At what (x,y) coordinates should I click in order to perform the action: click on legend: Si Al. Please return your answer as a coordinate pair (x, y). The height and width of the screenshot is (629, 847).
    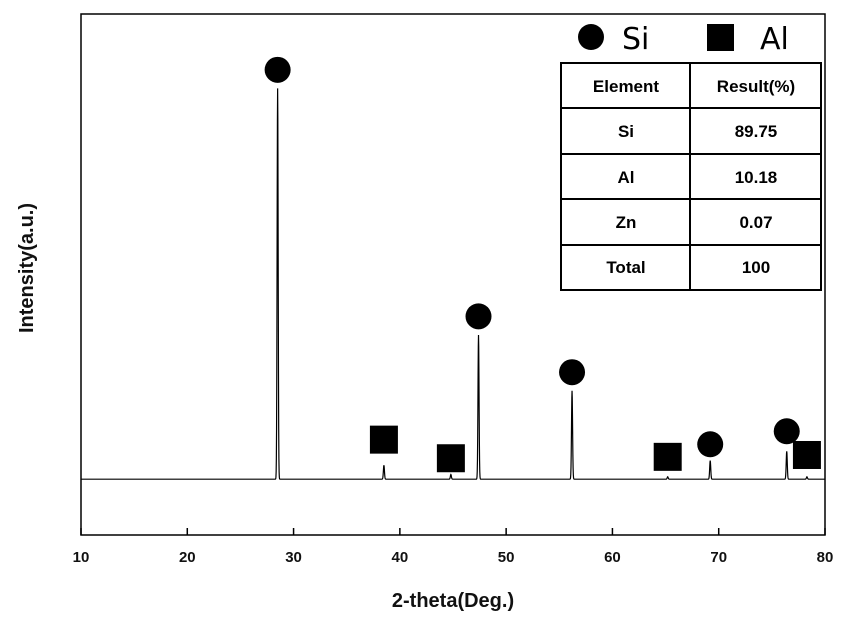
    Looking at the image, I should click on (683, 39).